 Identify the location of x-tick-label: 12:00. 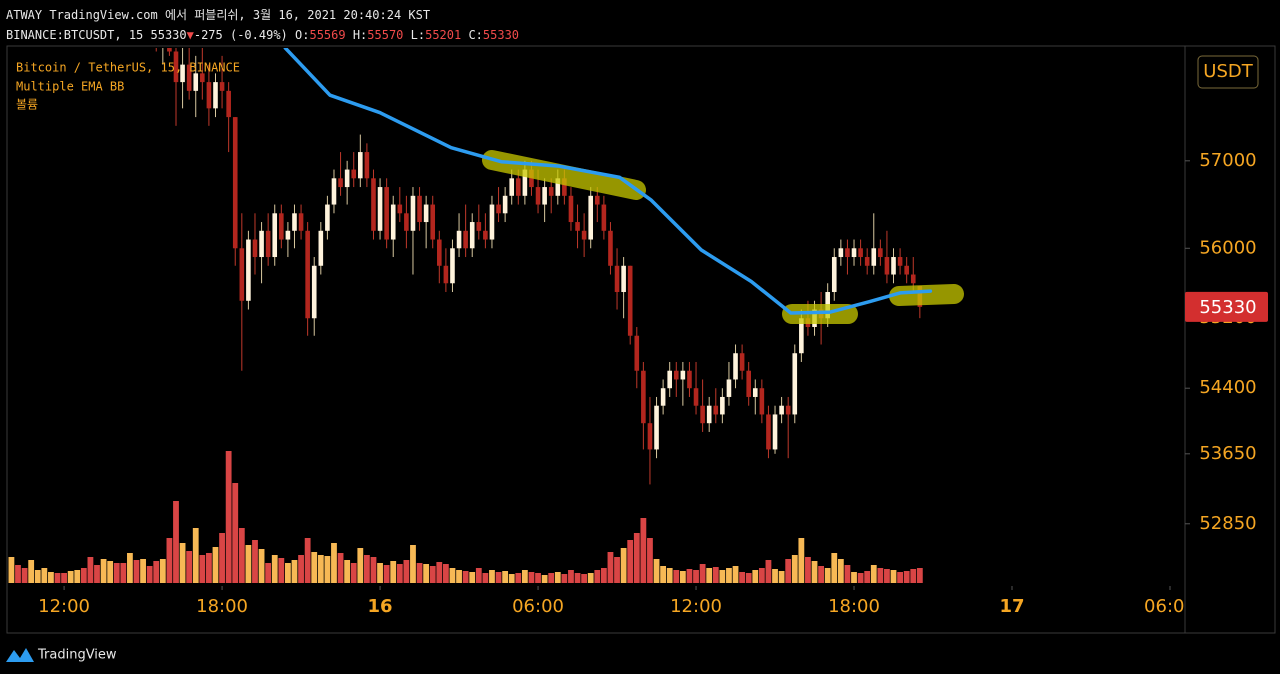
(696, 606).